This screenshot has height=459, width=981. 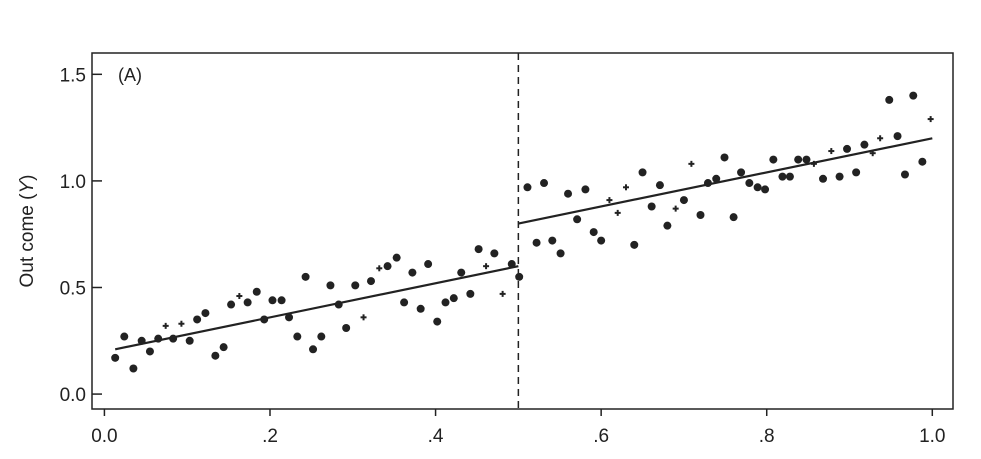 What do you see at coordinates (73, 75) in the screenshot?
I see `y-tick-label: 1.5` at bounding box center [73, 75].